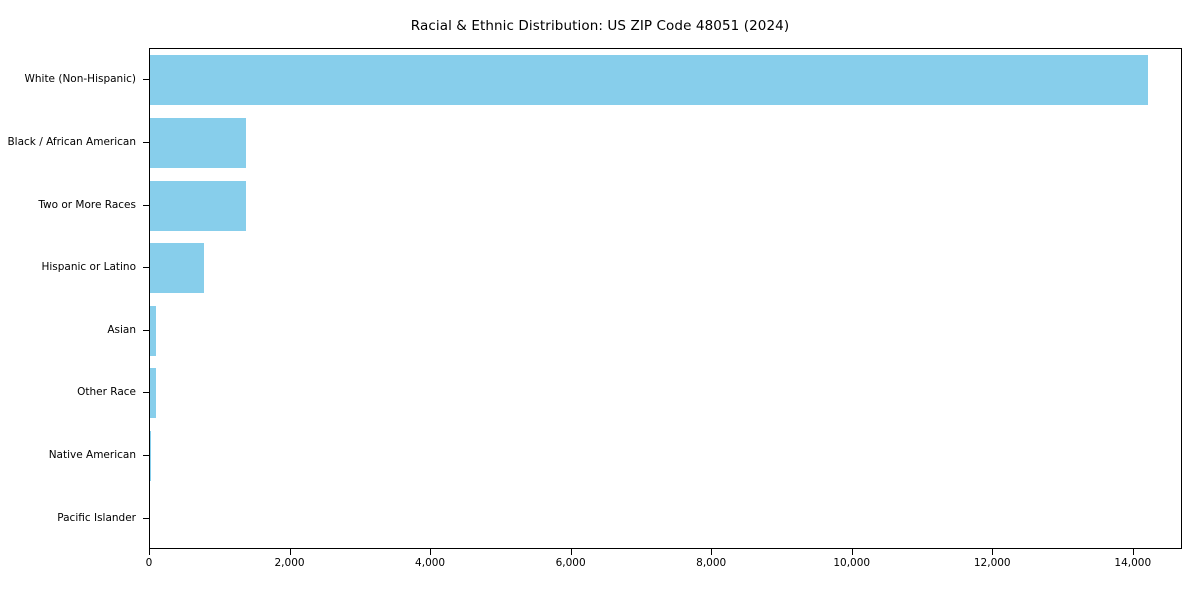 This screenshot has width=1200, height=600. I want to click on y-tick-label: Hispanic or Latino, so click(88, 266).